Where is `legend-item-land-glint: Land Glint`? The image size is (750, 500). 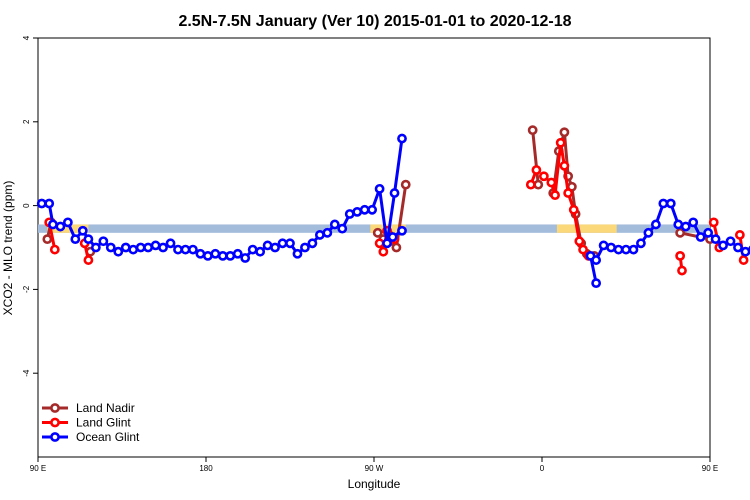 legend-item-land-glint: Land Glint is located at coordinates (86, 423).